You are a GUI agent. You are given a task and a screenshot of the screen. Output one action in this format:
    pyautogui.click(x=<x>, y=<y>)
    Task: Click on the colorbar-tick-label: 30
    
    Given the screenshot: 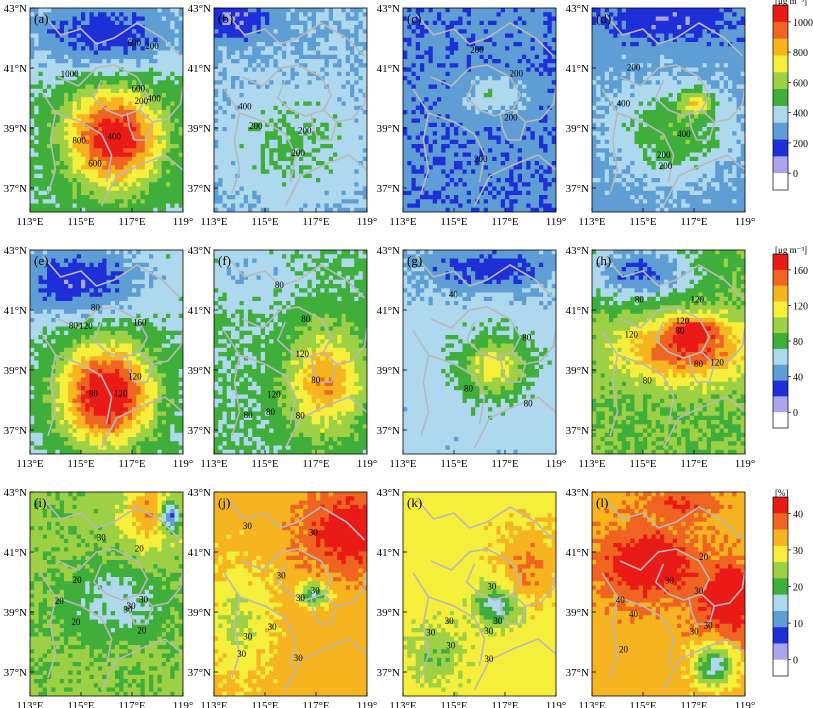 What is the action you would take?
    pyautogui.click(x=798, y=551)
    